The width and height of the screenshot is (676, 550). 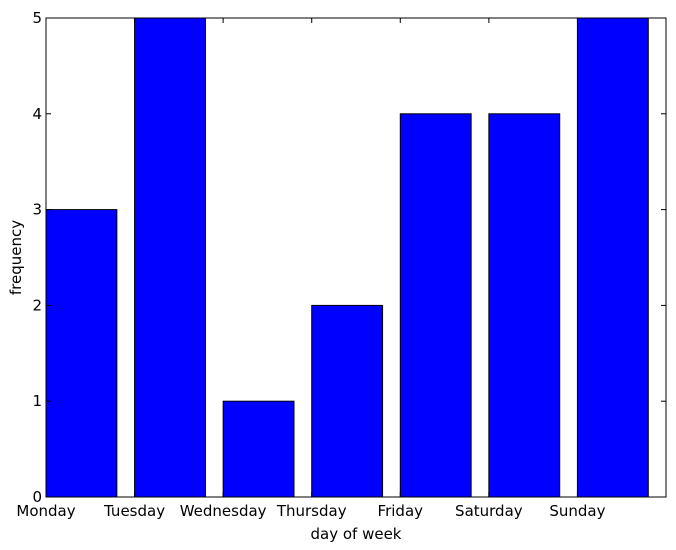 What do you see at coordinates (258, 449) in the screenshot?
I see `bar-wednesday` at bounding box center [258, 449].